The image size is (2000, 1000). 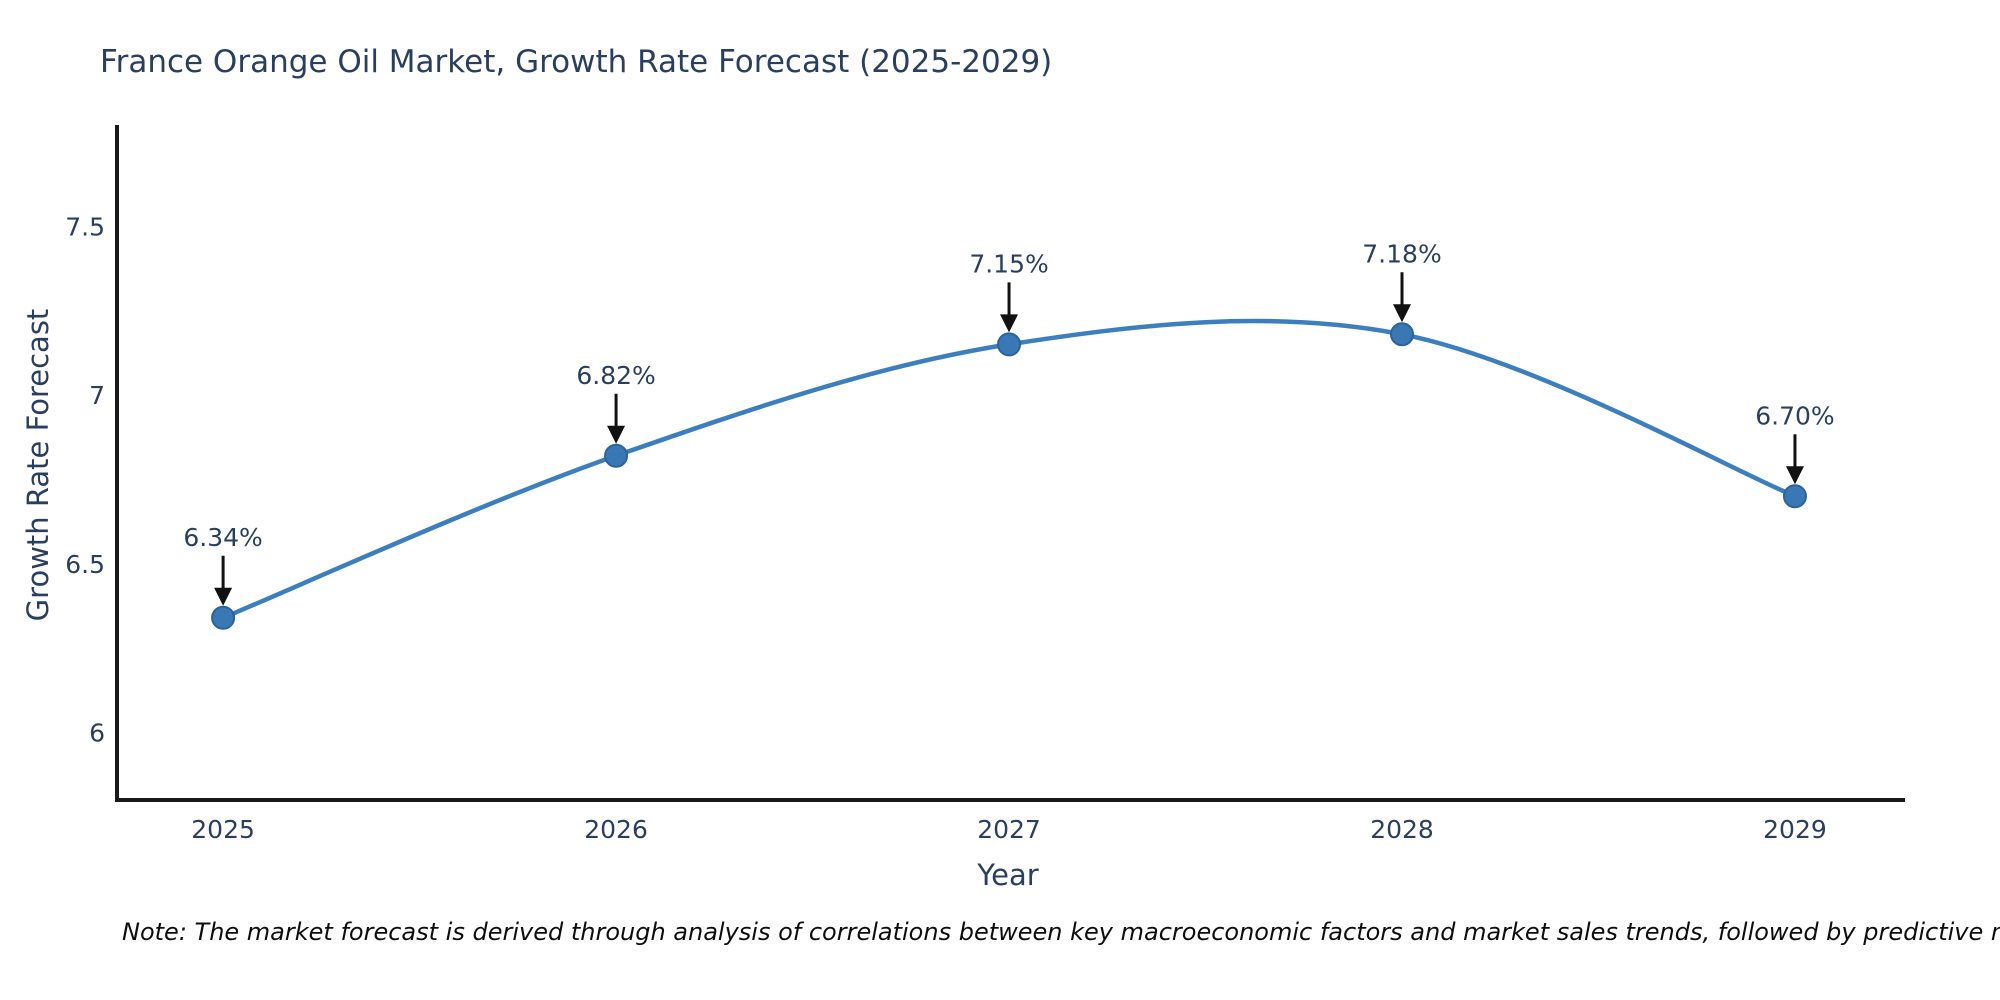 I want to click on x-tick-label: 2026, so click(x=616, y=829).